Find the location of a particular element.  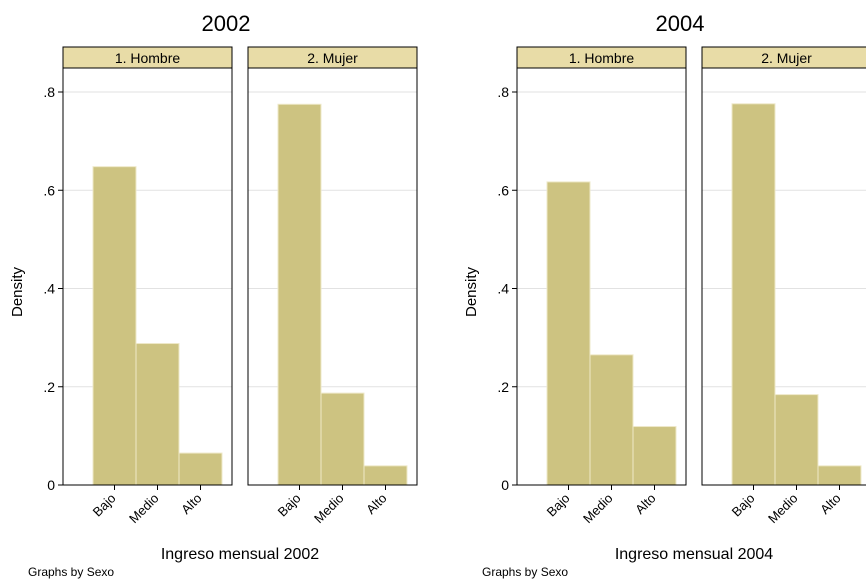

chart-title: 2002 is located at coordinates (226, 23).